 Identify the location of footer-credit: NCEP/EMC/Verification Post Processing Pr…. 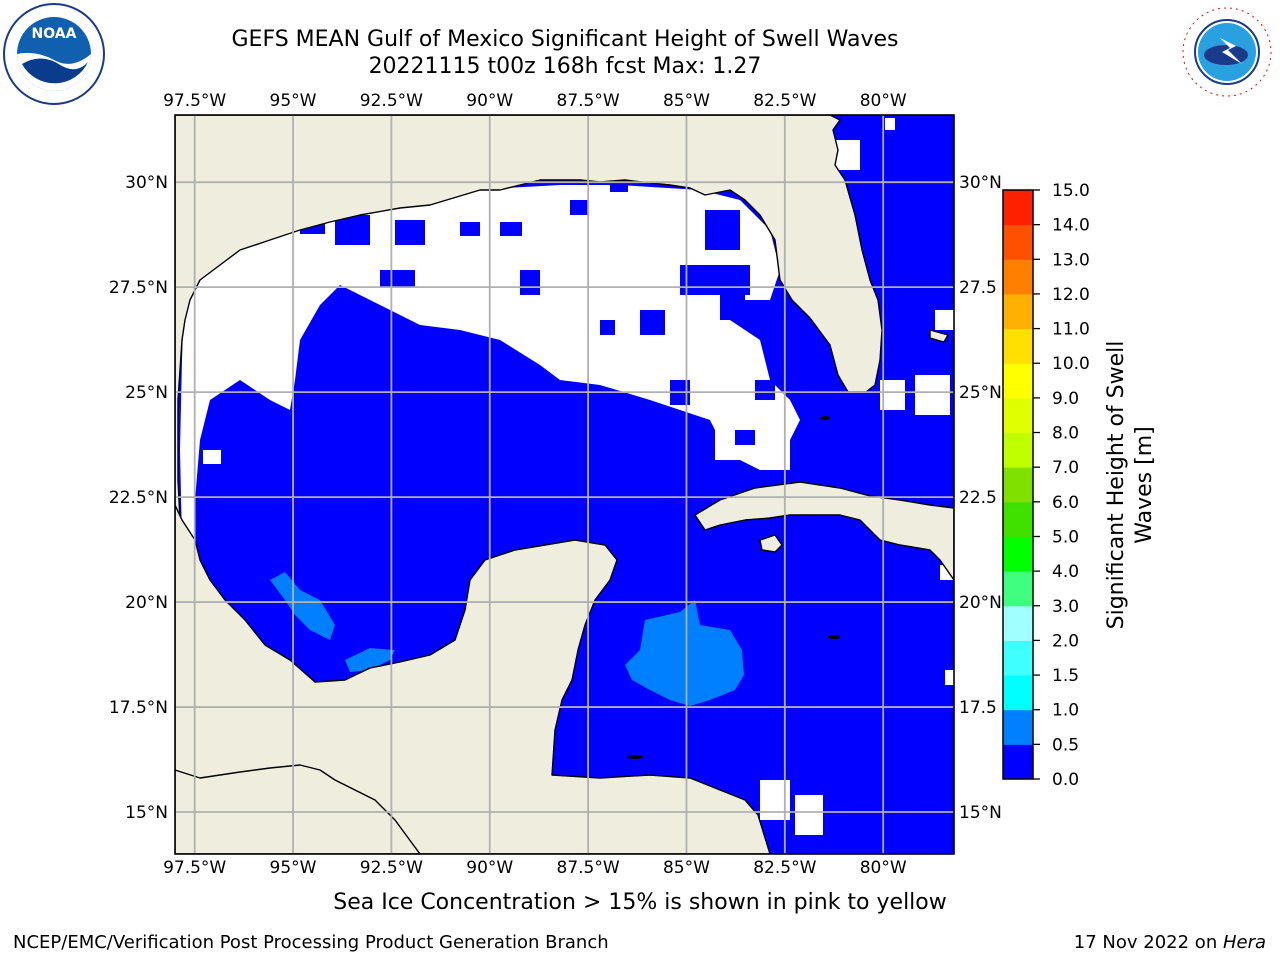
(311, 942).